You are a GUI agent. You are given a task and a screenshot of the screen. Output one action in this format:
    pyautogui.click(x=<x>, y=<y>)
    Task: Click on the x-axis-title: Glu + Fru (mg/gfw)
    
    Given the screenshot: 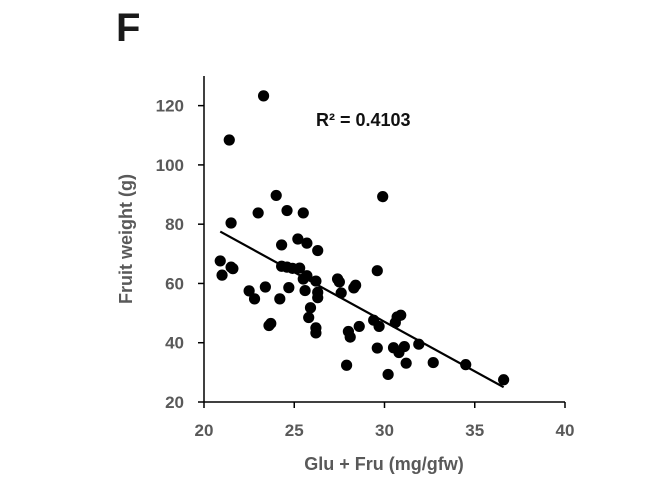 What is the action you would take?
    pyautogui.click(x=384, y=464)
    